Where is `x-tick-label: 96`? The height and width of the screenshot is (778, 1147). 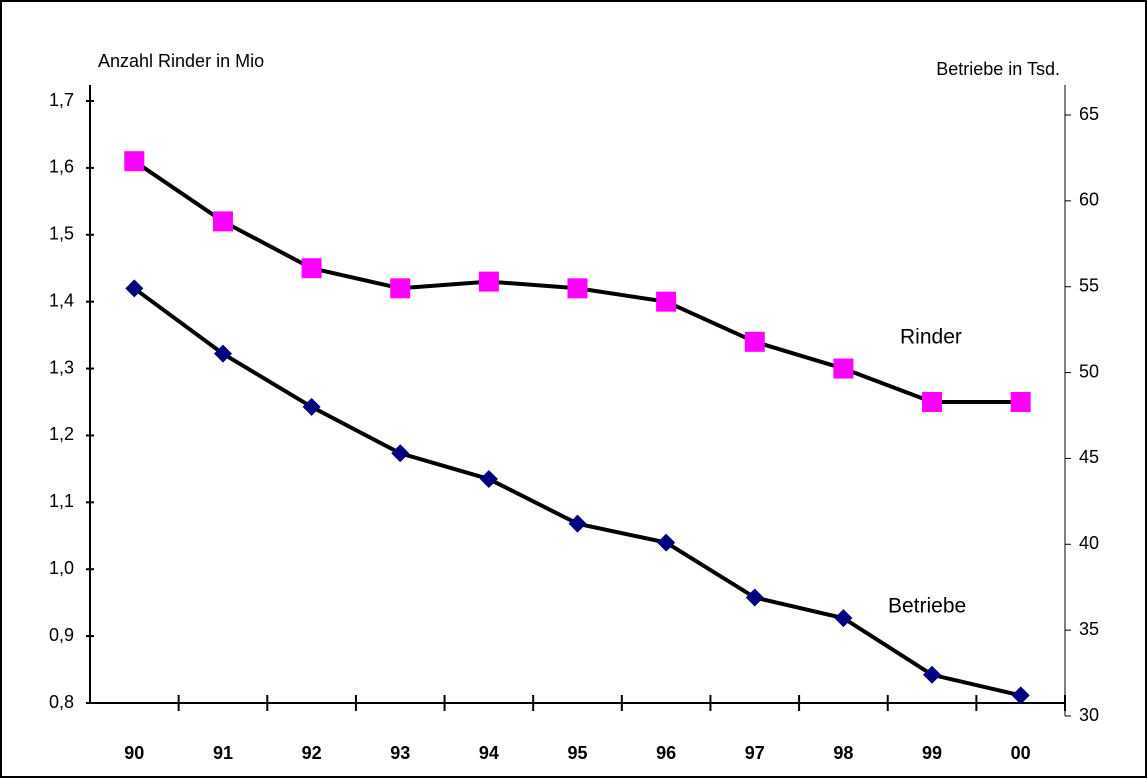 x-tick-label: 96 is located at coordinates (666, 753).